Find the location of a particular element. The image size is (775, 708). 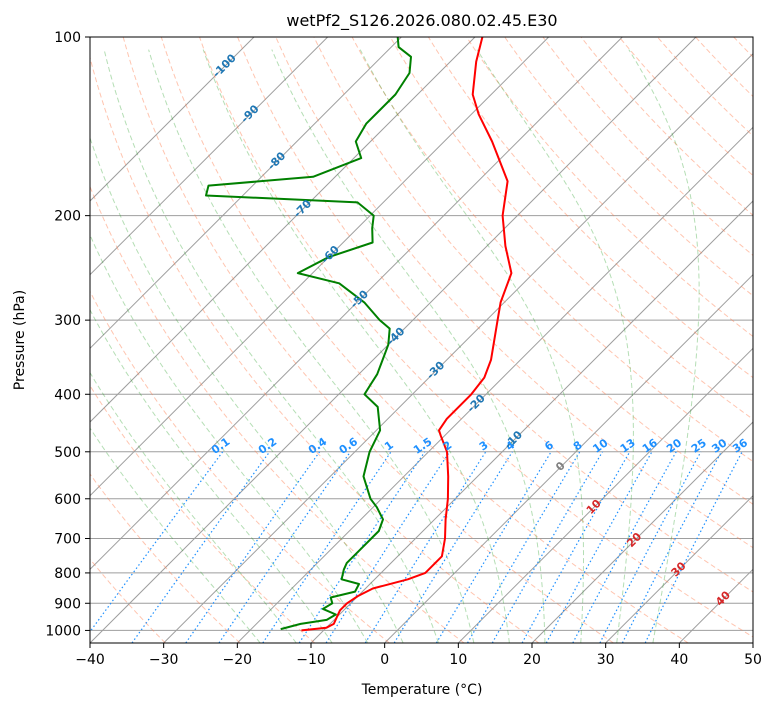

y-tick-label: 100 is located at coordinates (67, 38).